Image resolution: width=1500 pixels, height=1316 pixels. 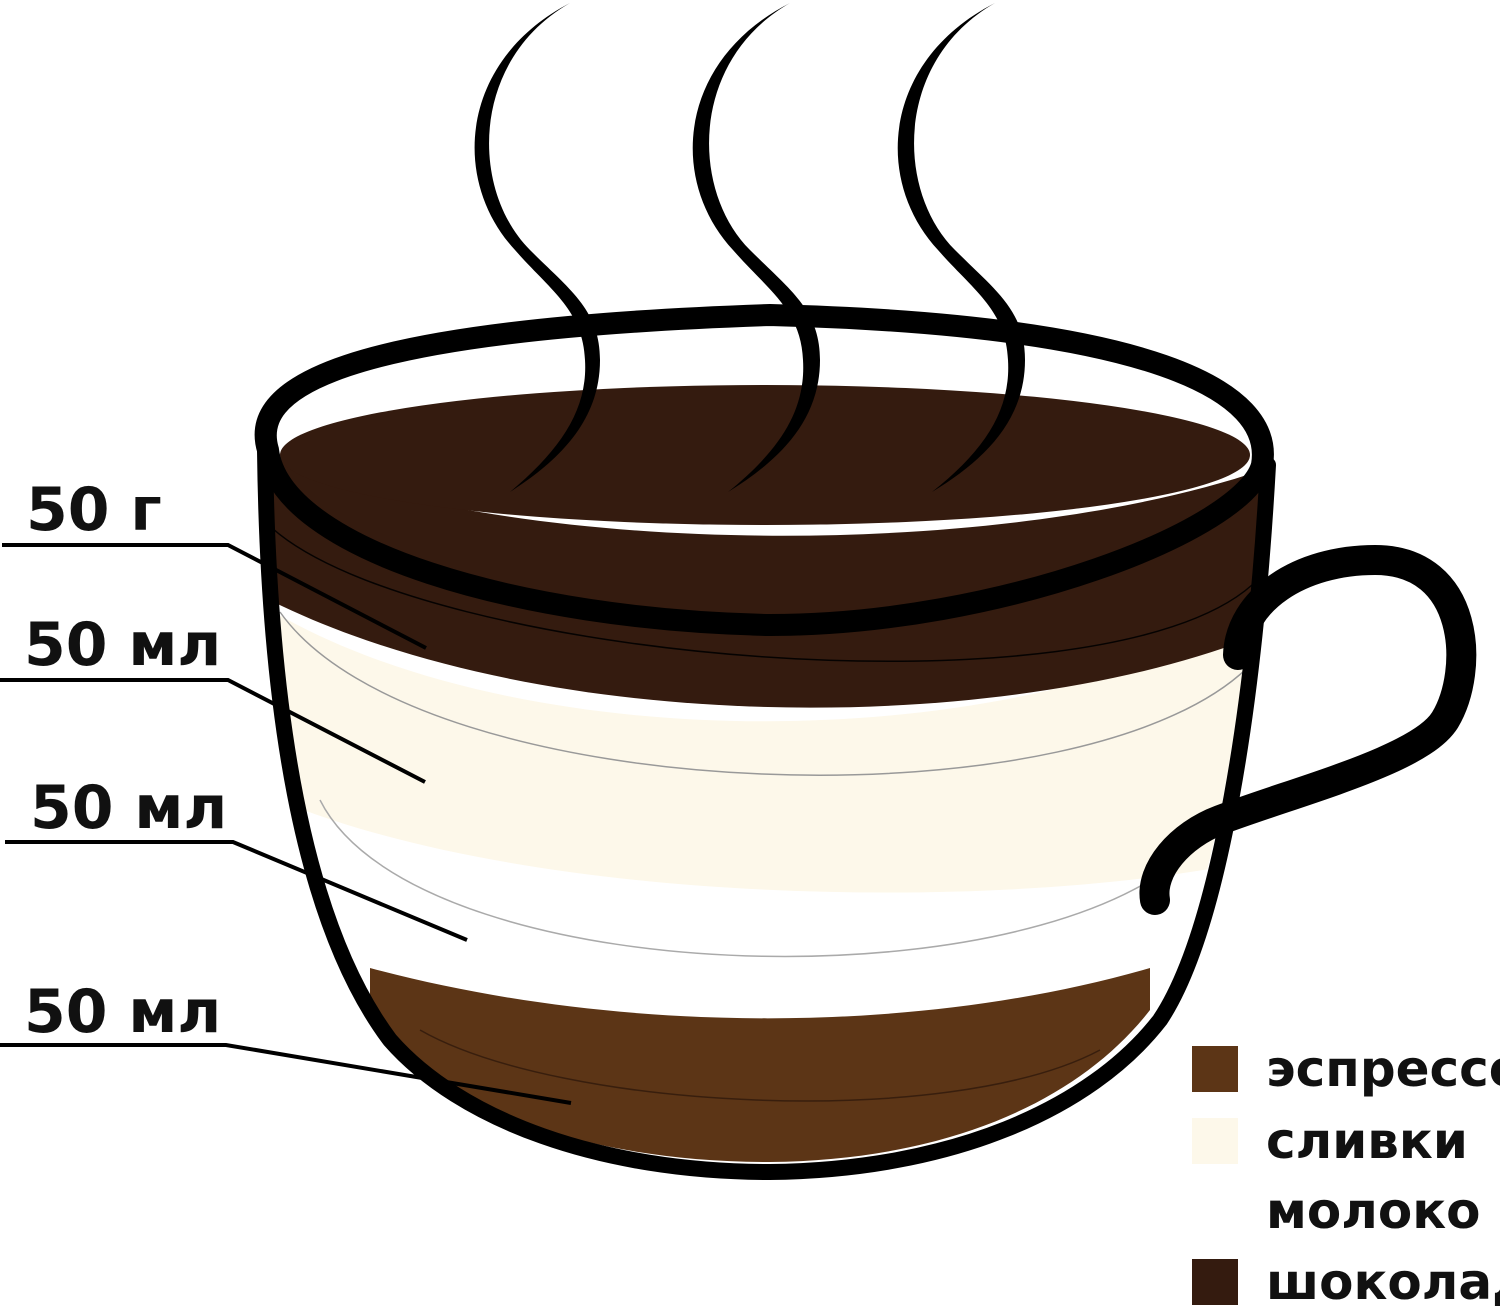 I want to click on layer-label-espresso: 50 мл, so click(x=123, y=1012).